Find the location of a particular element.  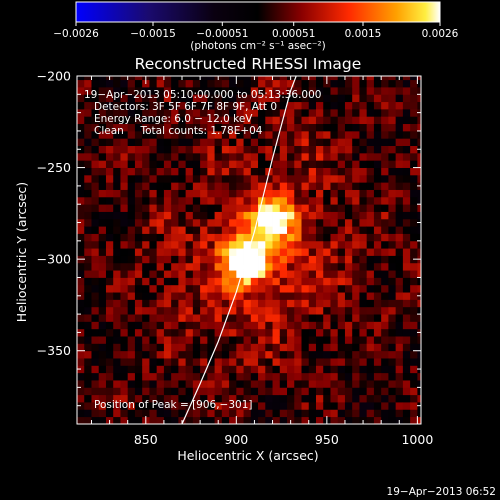

annotation-energy-range: Energy Range: 6.0 − 12.0 keV is located at coordinates (173, 119).